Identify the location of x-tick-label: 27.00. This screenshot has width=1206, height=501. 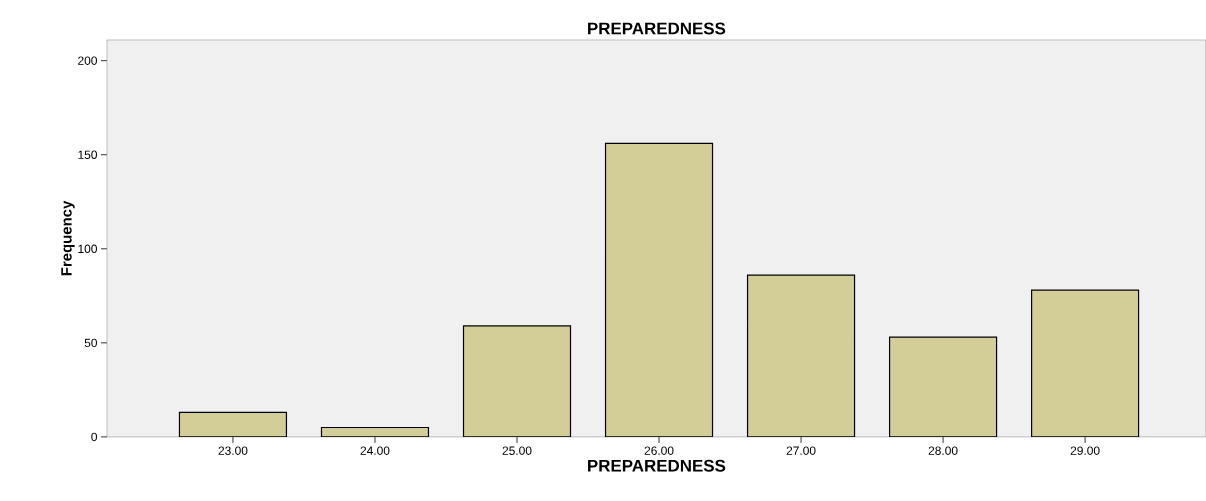
(801, 450).